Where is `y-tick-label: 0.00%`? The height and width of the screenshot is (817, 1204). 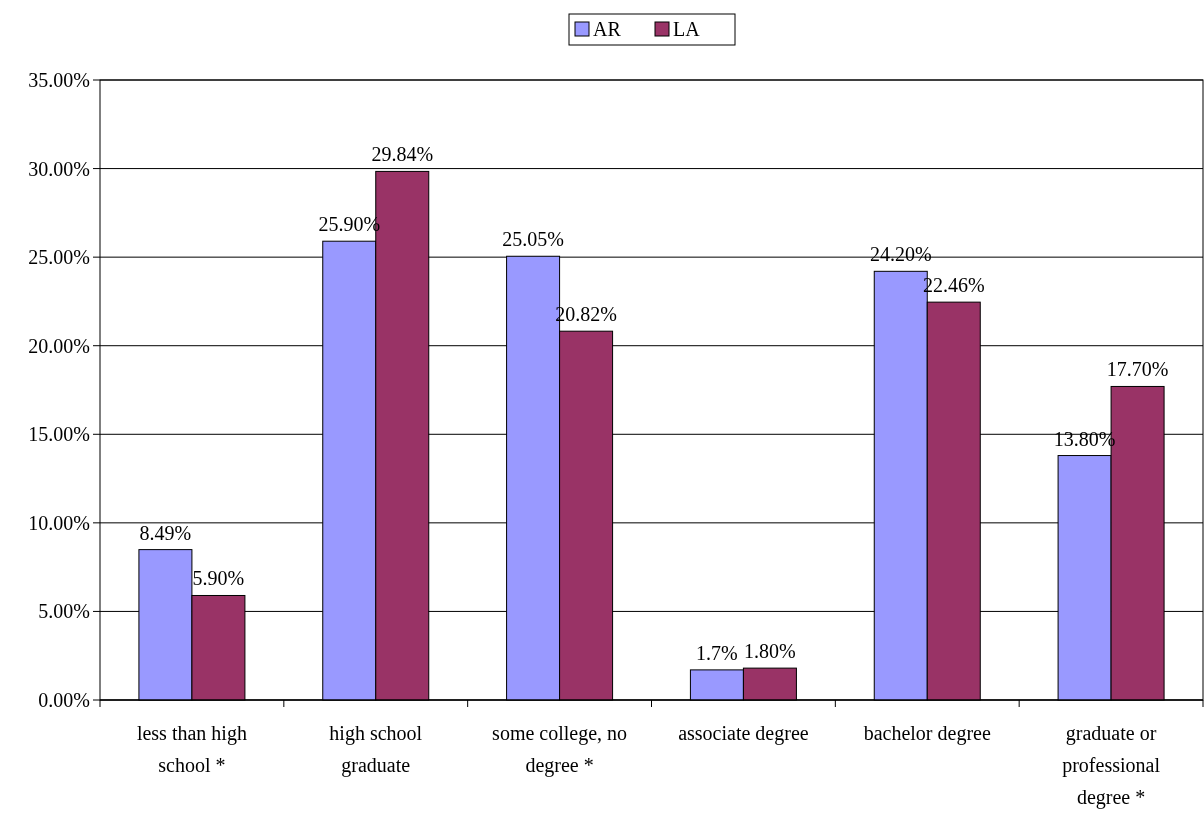 y-tick-label: 0.00% is located at coordinates (64, 700).